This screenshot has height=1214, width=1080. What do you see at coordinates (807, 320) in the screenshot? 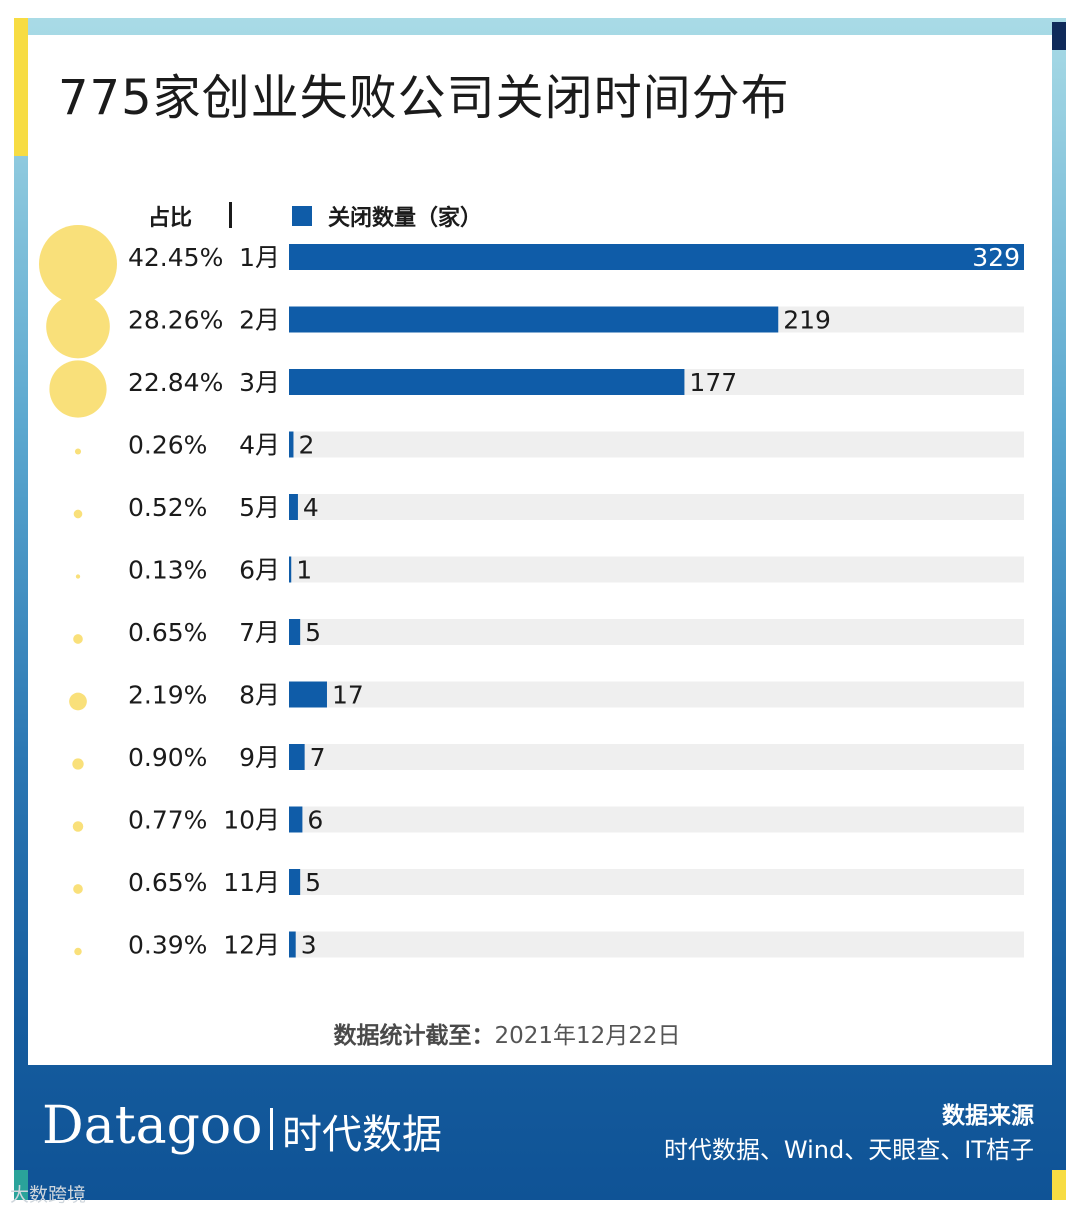
I see `data-label: 219` at bounding box center [807, 320].